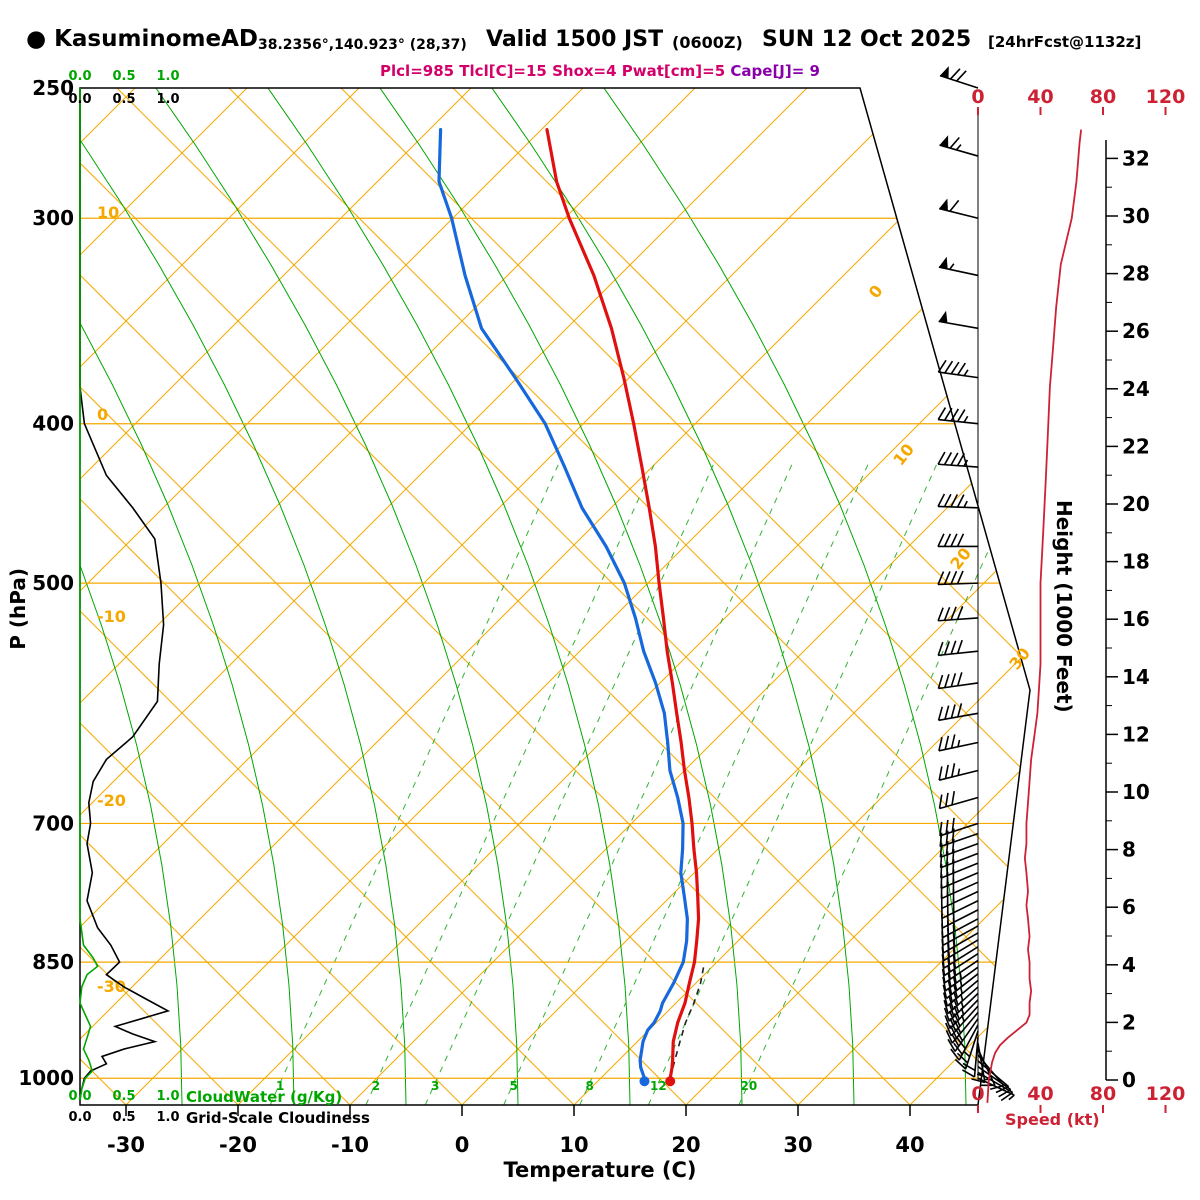 The width and height of the screenshot is (1200, 1200). I want to click on svg-text: 28, so click(1136, 274).